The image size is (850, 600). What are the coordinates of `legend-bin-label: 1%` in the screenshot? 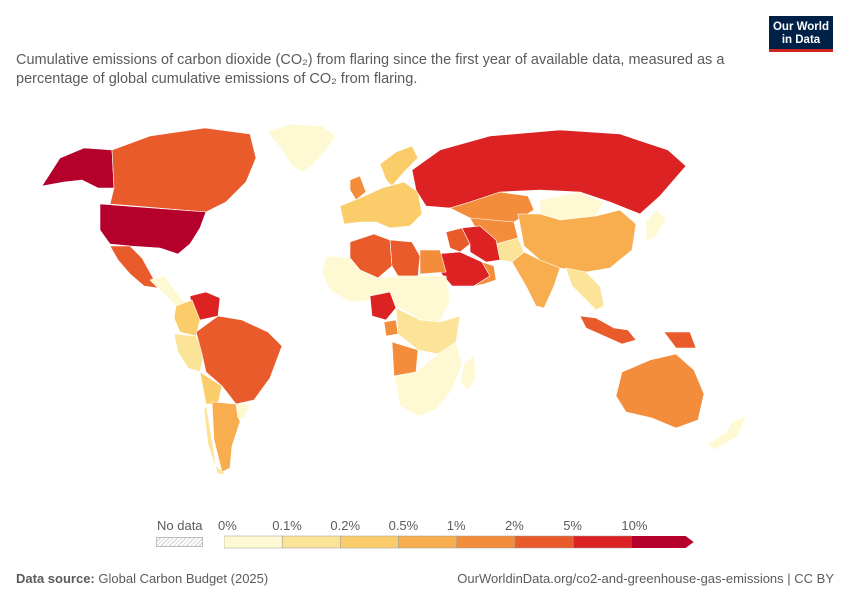 It's located at (456, 525).